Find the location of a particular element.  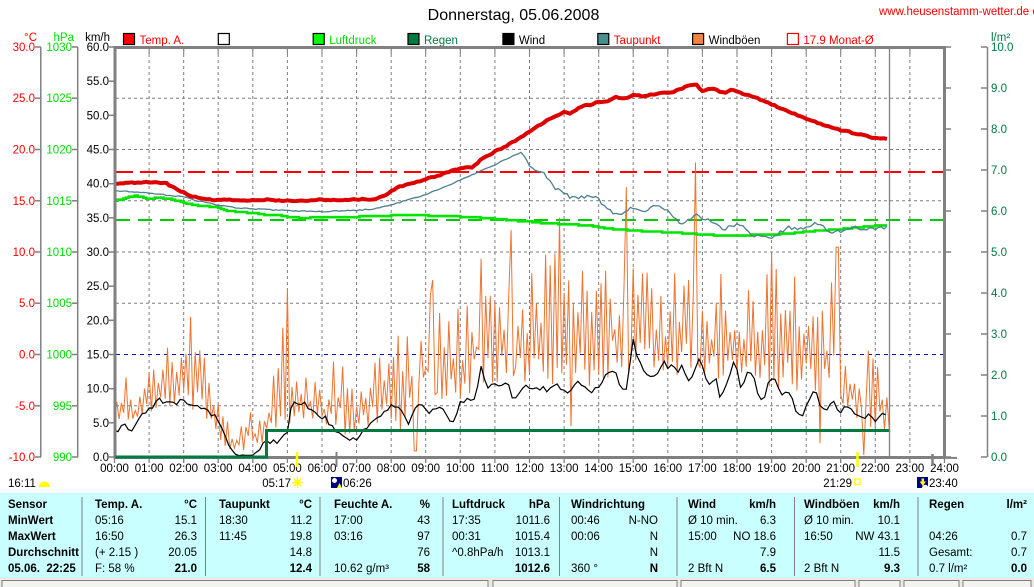

svg-text: 6.3 is located at coordinates (768, 521).